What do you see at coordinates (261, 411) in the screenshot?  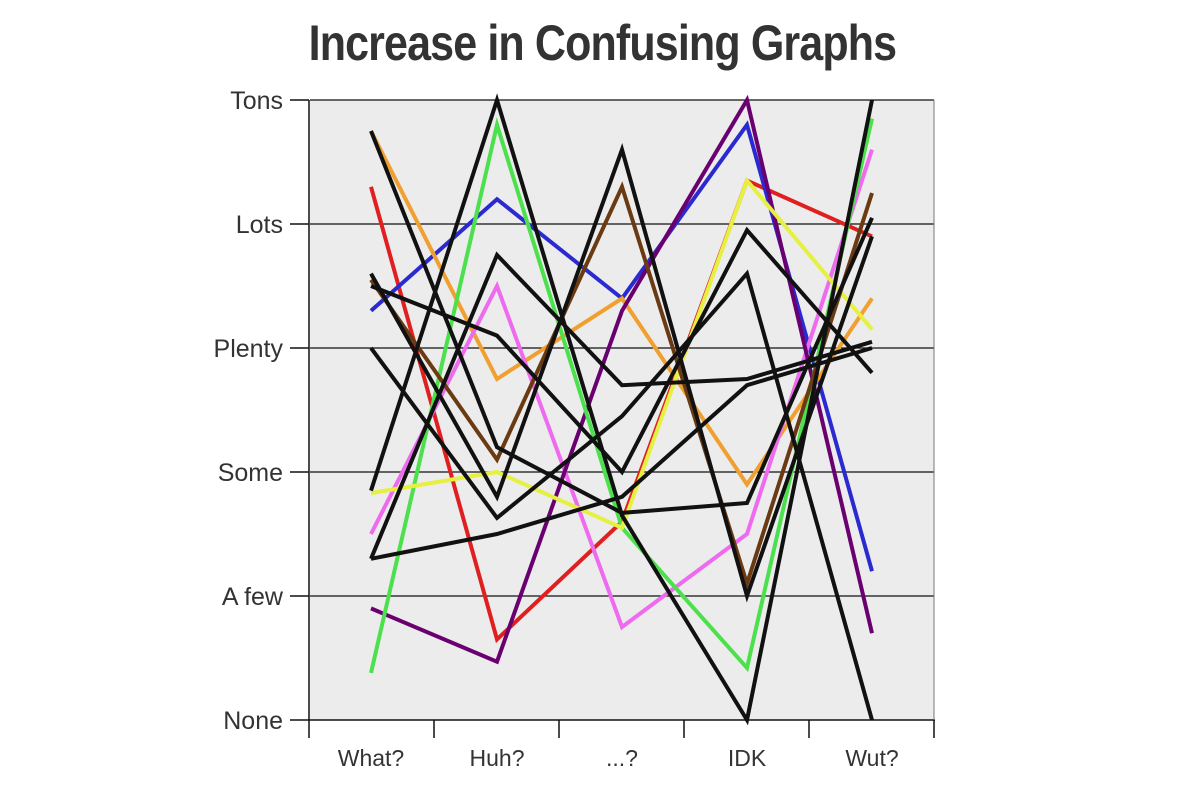 I see `y-ticks: None A few Some Plenty Lots Tons` at bounding box center [261, 411].